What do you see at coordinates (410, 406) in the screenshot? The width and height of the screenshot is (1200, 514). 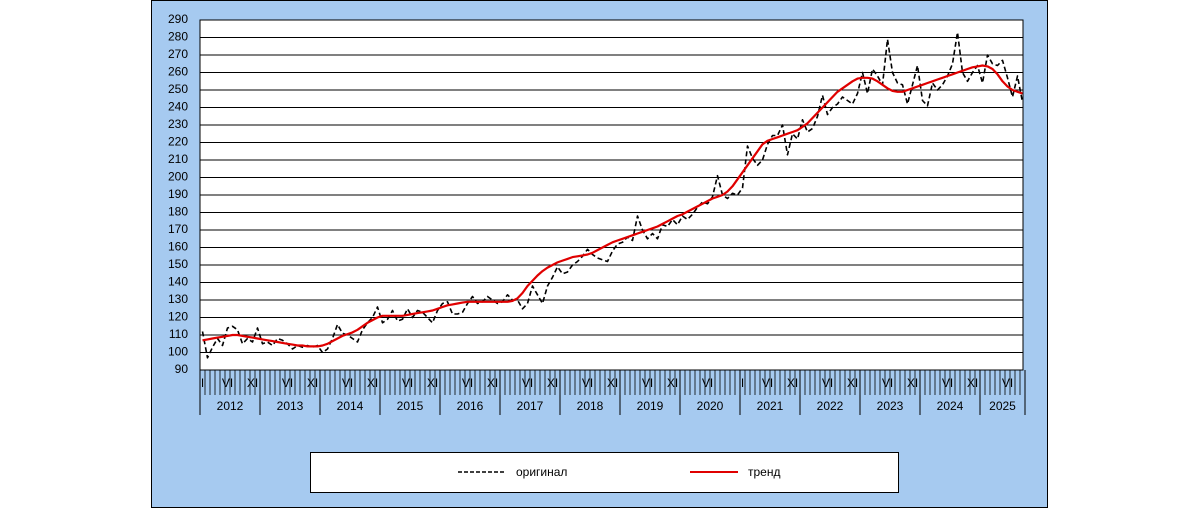 I see `year-label: 2015` at bounding box center [410, 406].